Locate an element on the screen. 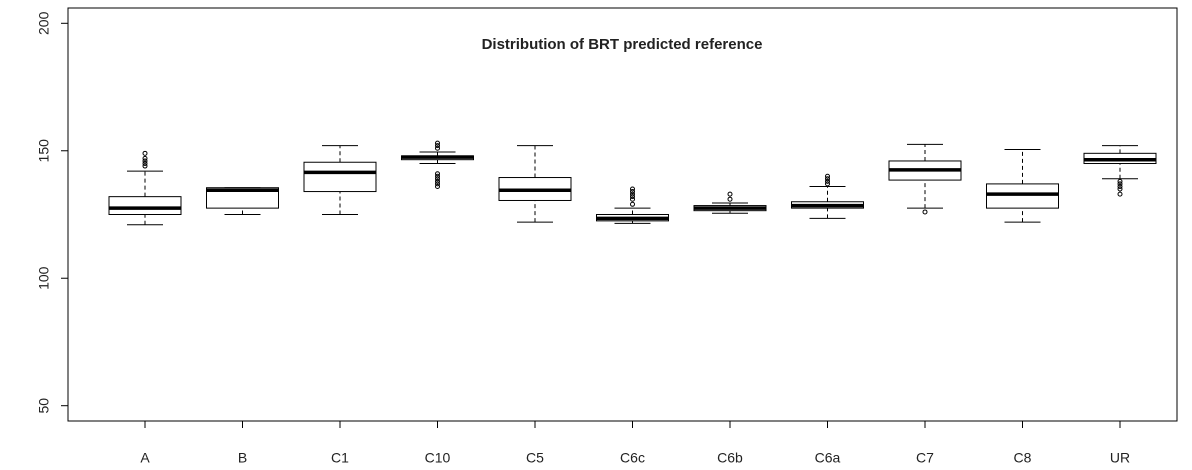 The height and width of the screenshot is (470, 1192). chart-title: Distribution of BRT predicted reference is located at coordinates (622, 44).